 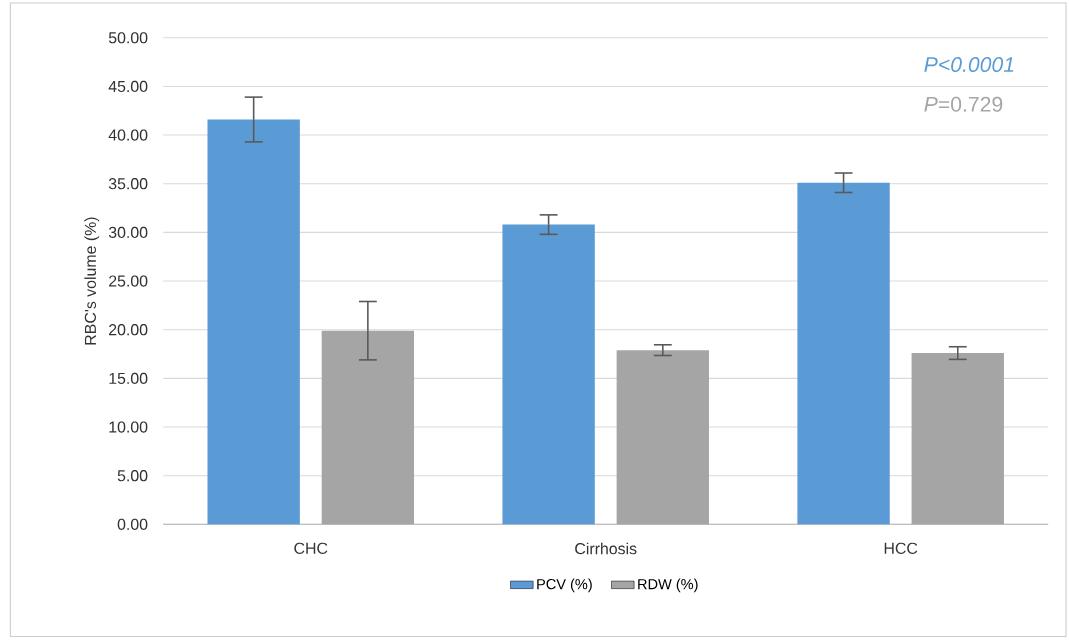 What do you see at coordinates (128, 38) in the screenshot?
I see `y-tick-label: 50.00` at bounding box center [128, 38].